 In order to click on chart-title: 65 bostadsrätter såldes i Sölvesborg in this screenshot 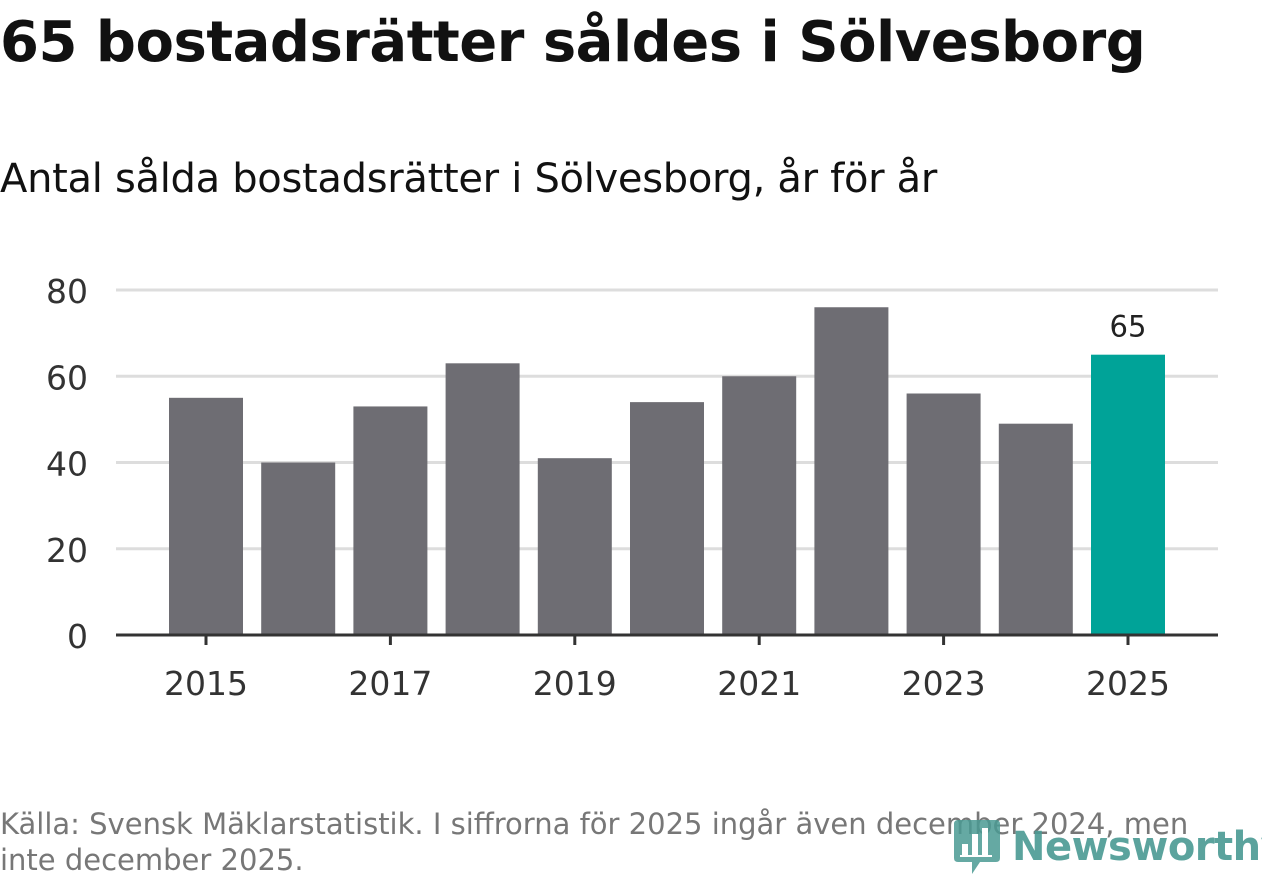, I will do `click(573, 42)`.